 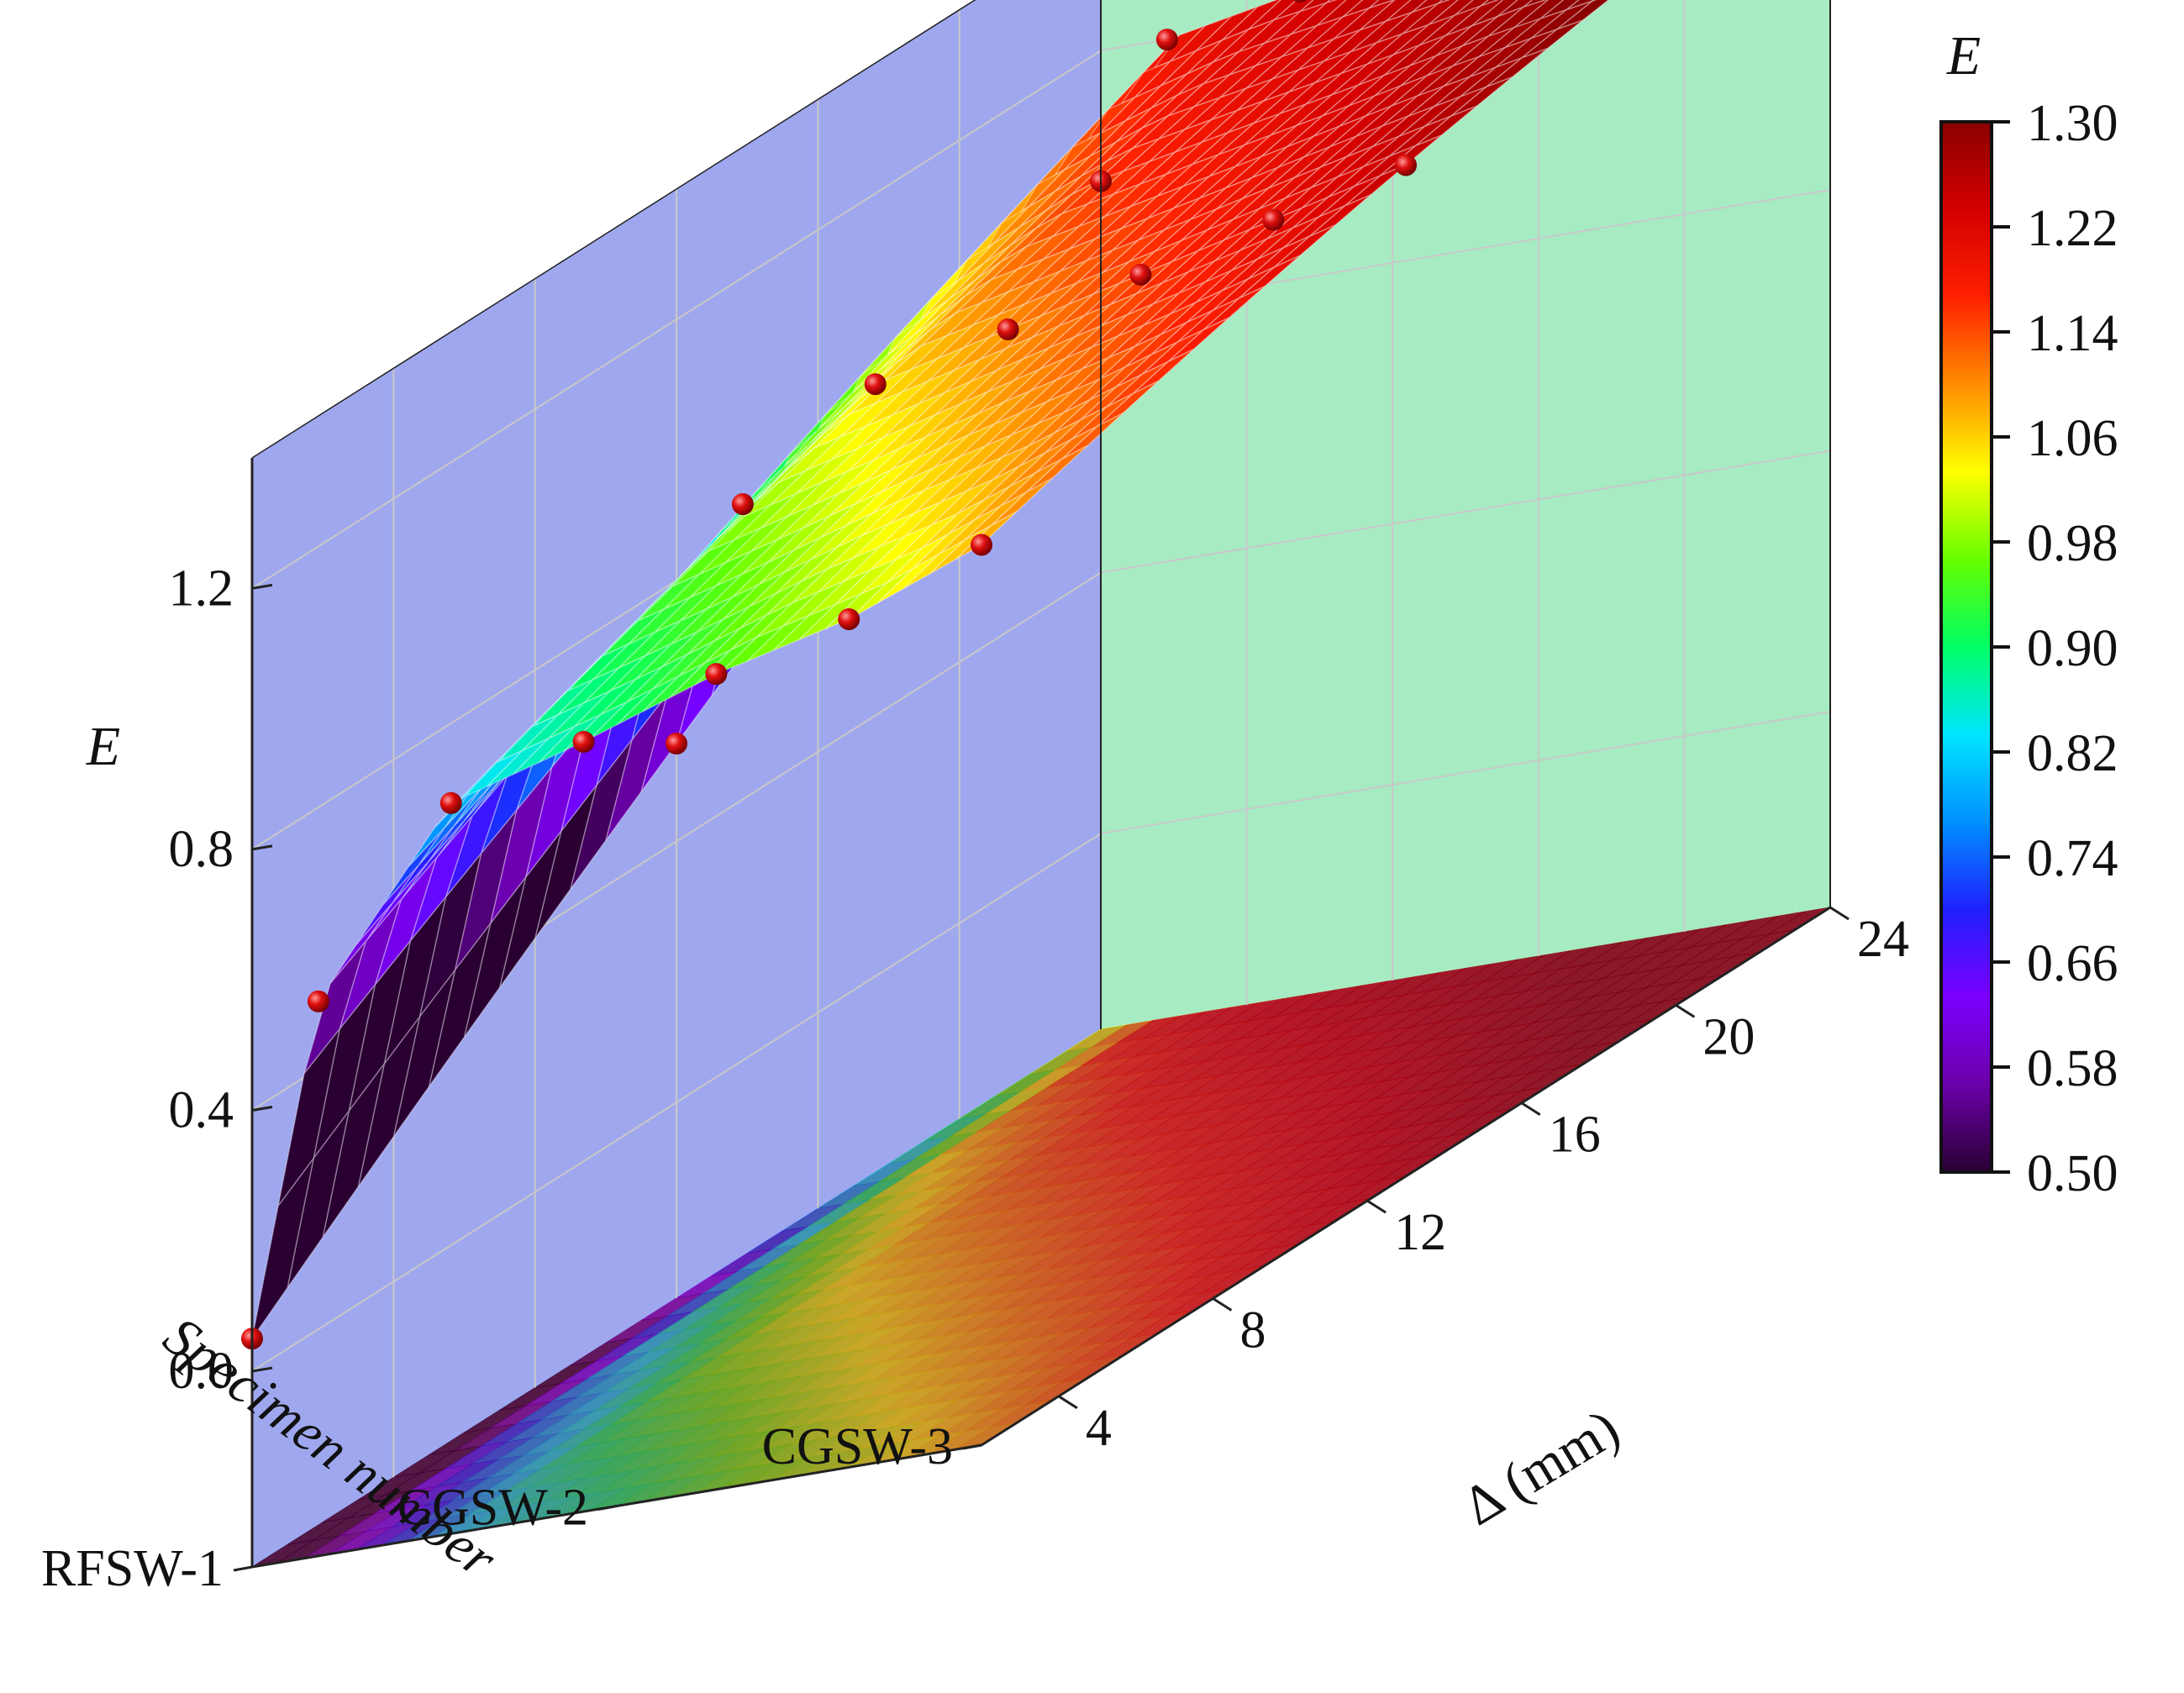 What do you see at coordinates (2072, 333) in the screenshot?
I see `colorbar-tick-label: 1.14` at bounding box center [2072, 333].